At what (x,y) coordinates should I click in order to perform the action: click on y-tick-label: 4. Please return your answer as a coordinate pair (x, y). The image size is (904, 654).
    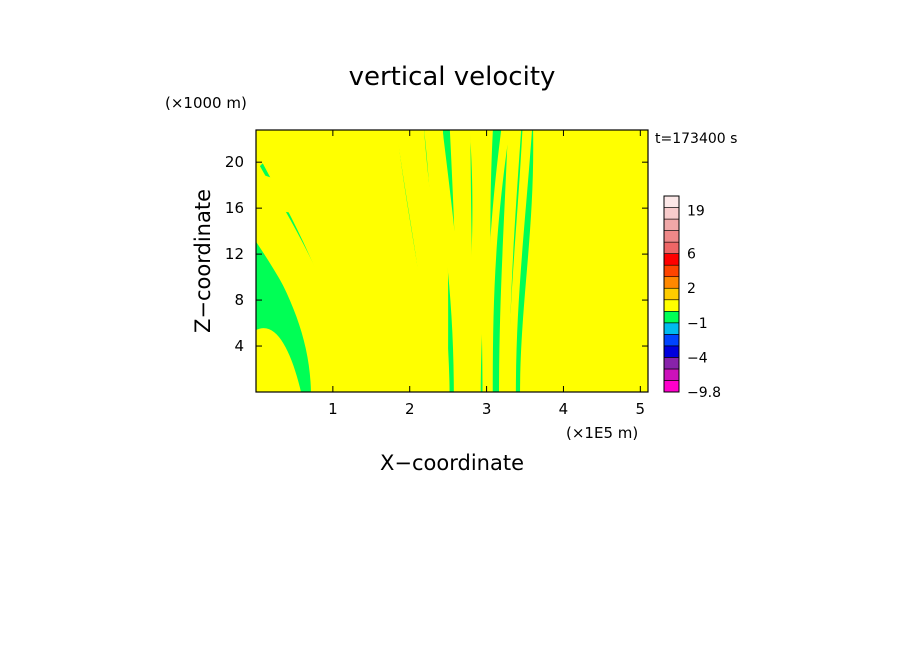
    Looking at the image, I should click on (239, 346).